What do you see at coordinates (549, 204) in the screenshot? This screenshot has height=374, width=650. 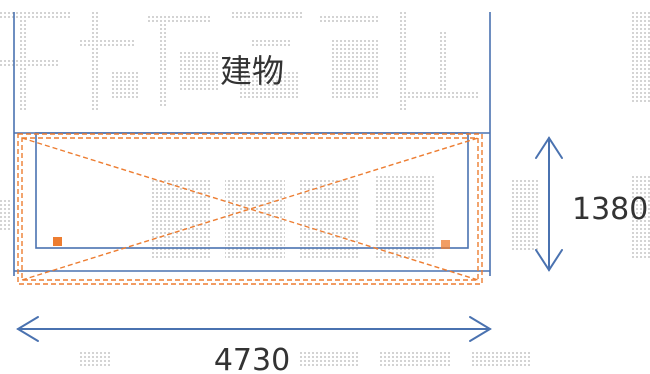 I see `height-dimension-arrow` at bounding box center [549, 204].